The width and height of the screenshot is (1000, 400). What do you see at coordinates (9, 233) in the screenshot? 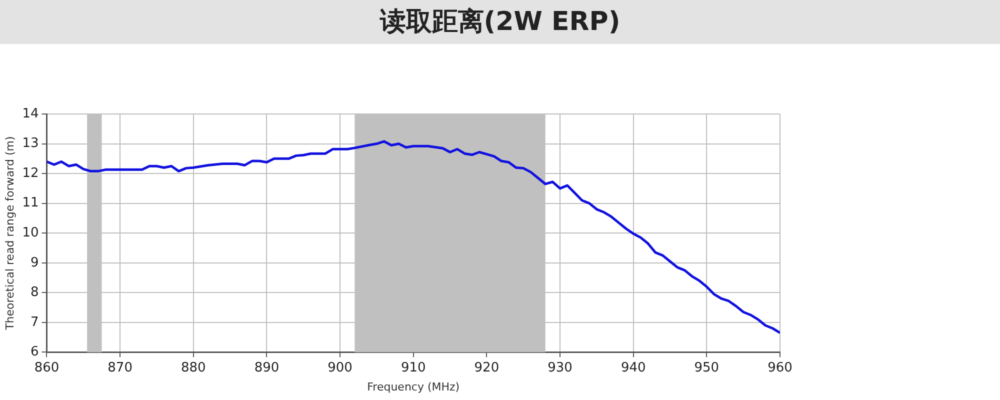
I see `y-axis-title: Theoretical read range forward (m)` at bounding box center [9, 233].